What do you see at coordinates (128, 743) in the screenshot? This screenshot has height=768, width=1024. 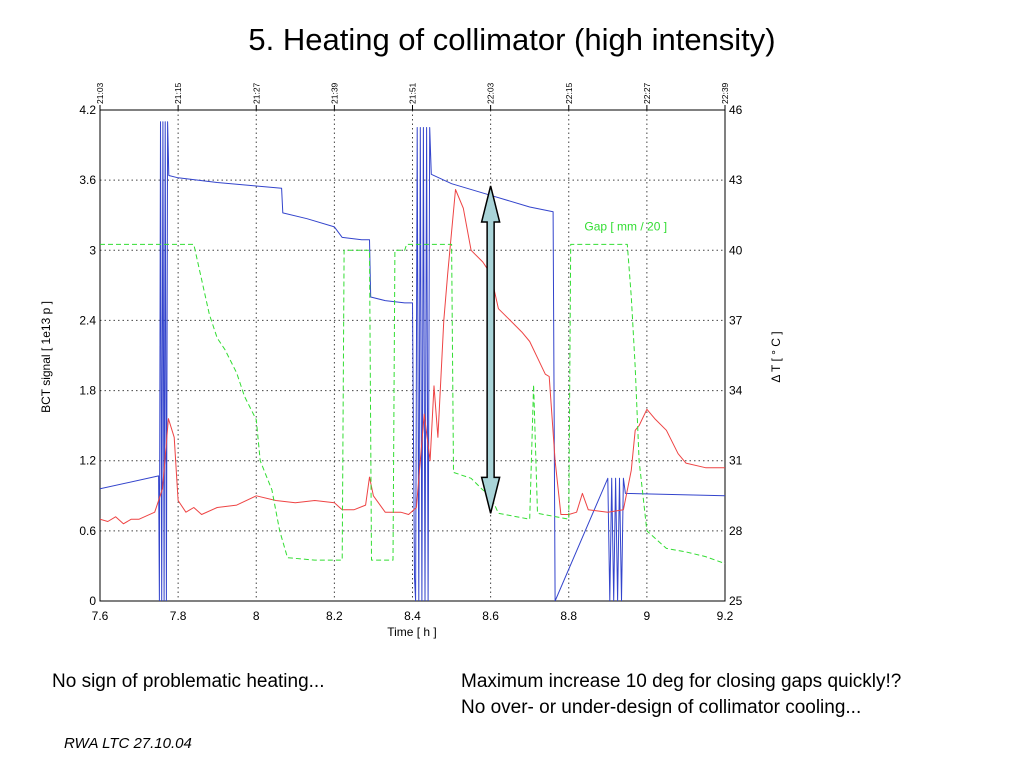 I see `footer-credit: RWA LTC 27.10.04` at bounding box center [128, 743].